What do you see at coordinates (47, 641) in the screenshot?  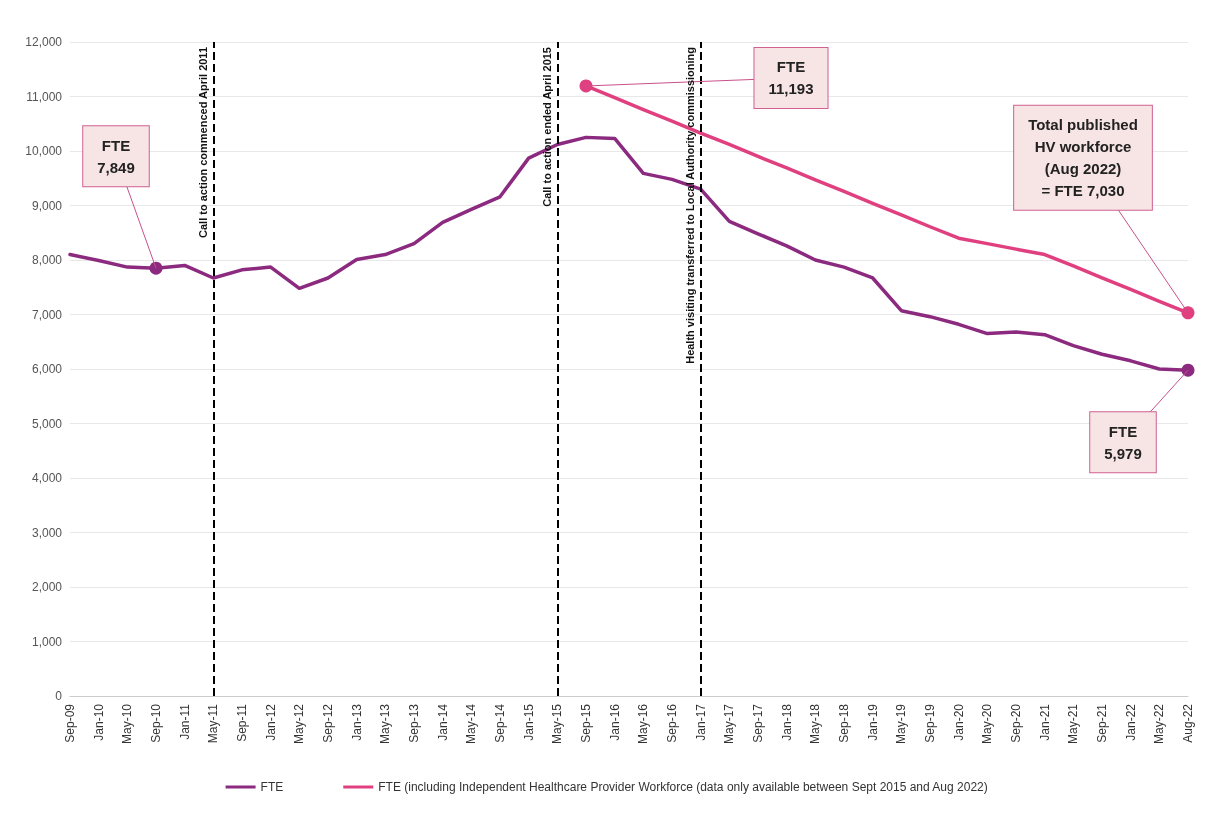 I see `y-tick-label: 1,000` at bounding box center [47, 641].